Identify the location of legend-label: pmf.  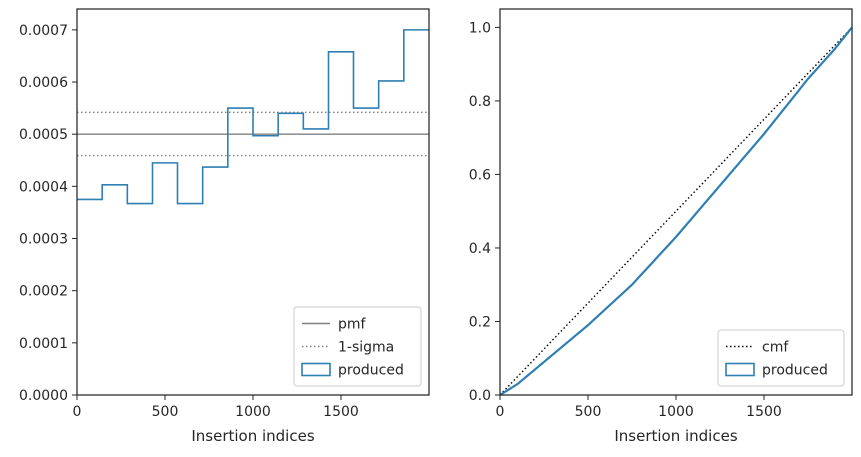
(352, 325).